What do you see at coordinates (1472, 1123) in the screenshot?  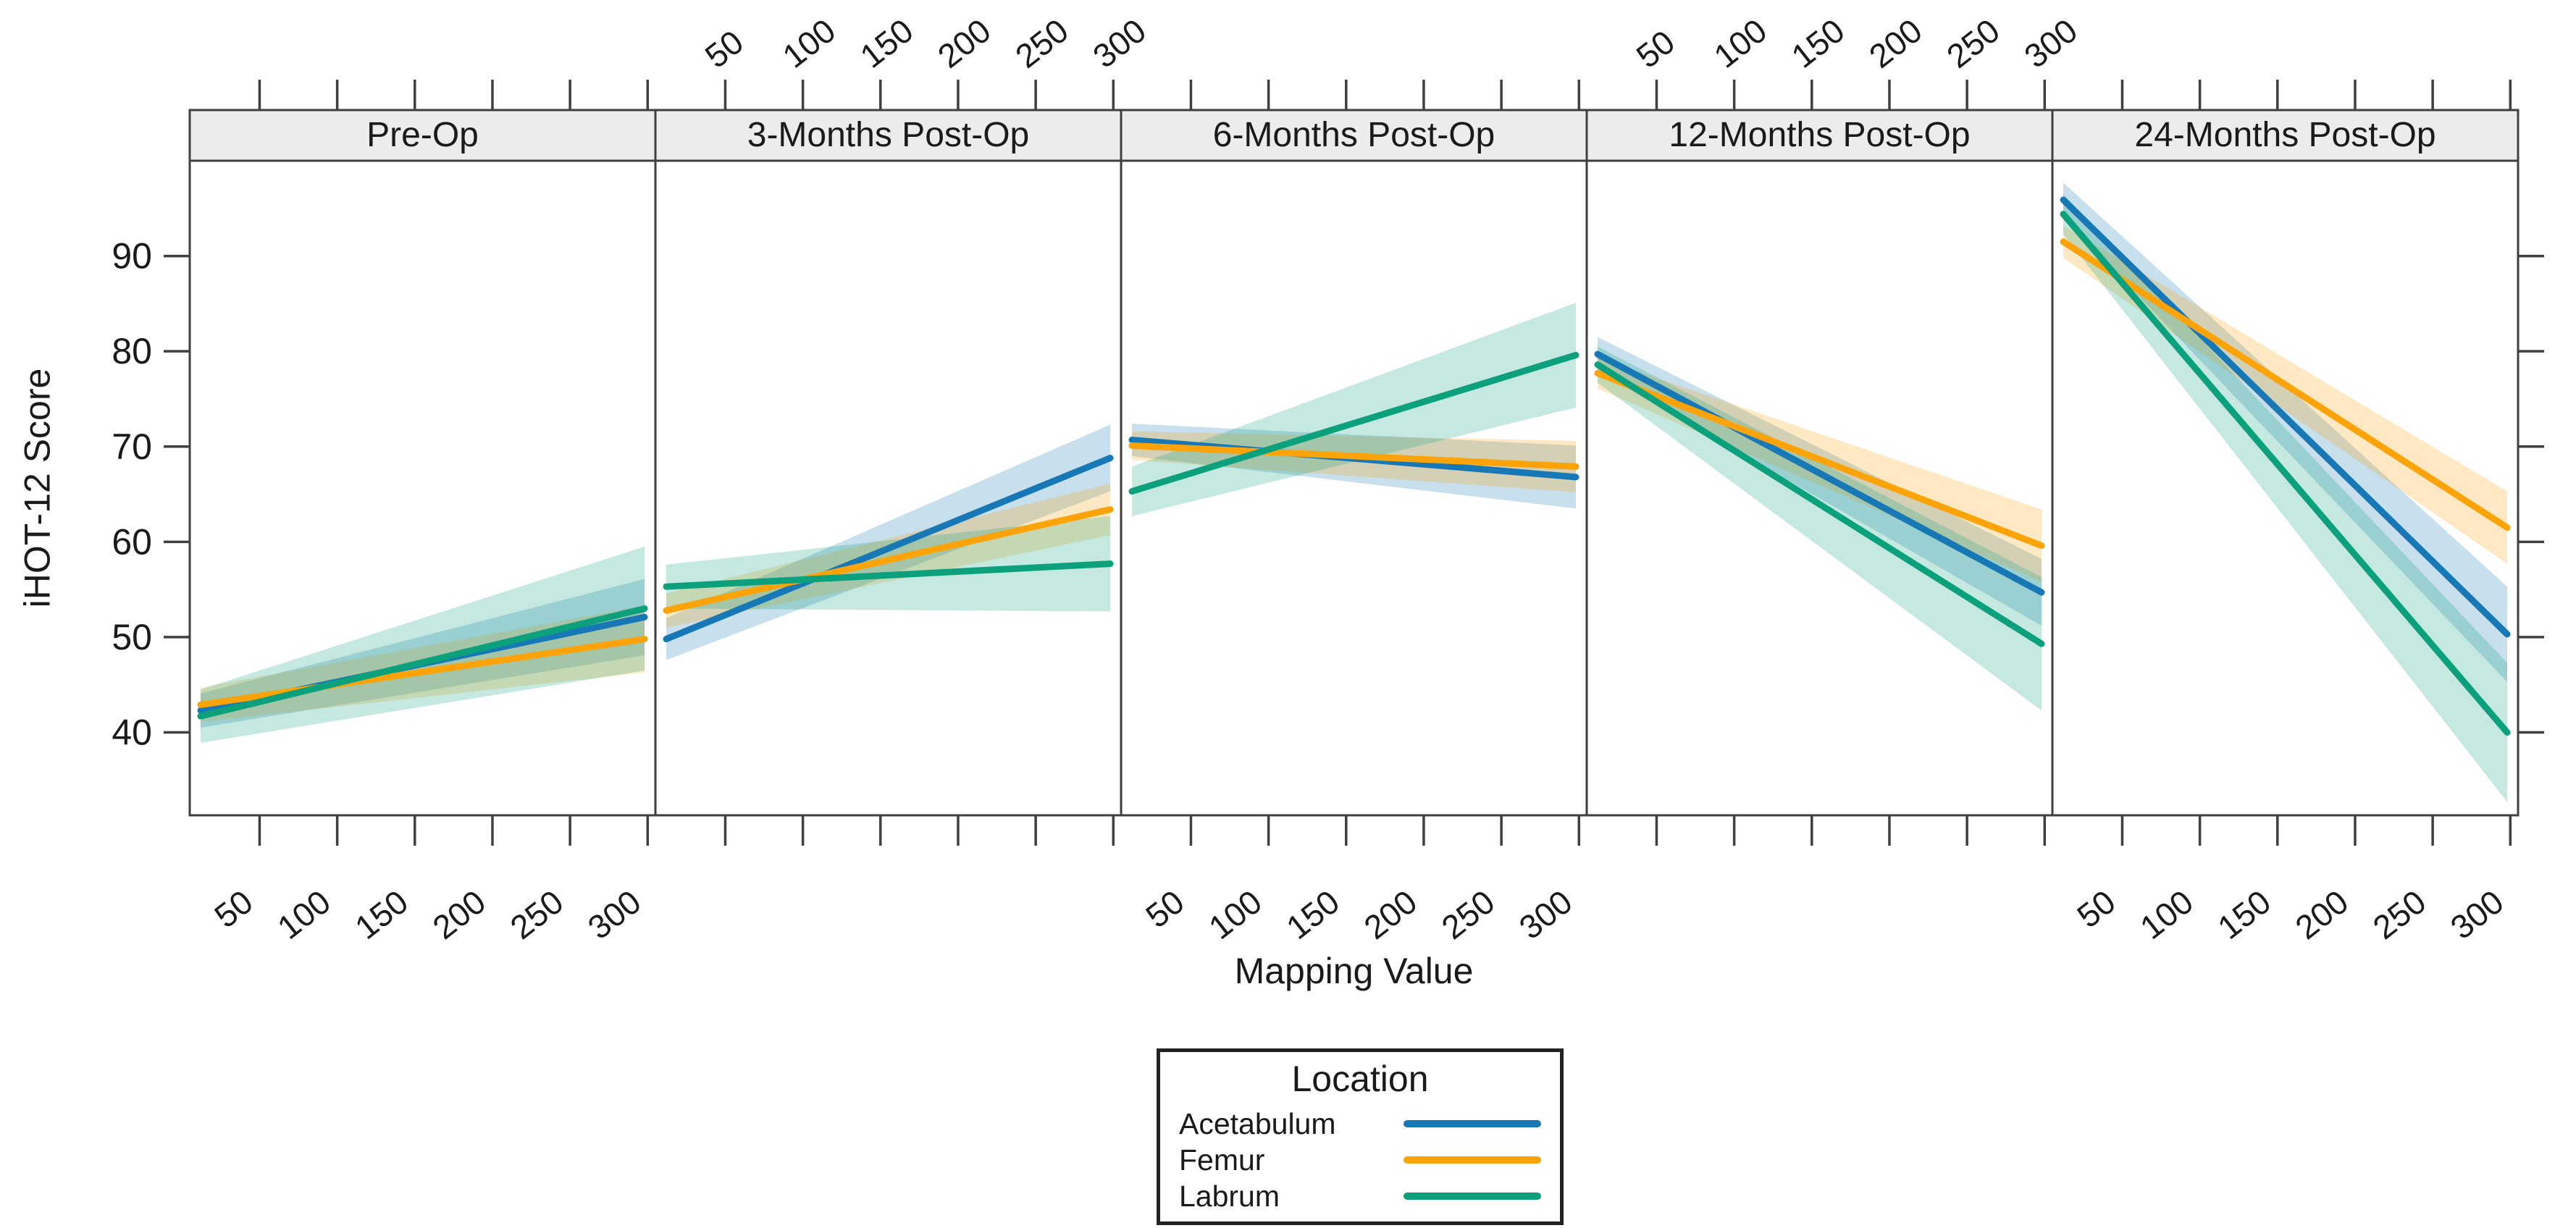 I see `legend-swatch-acetabulum` at bounding box center [1472, 1123].